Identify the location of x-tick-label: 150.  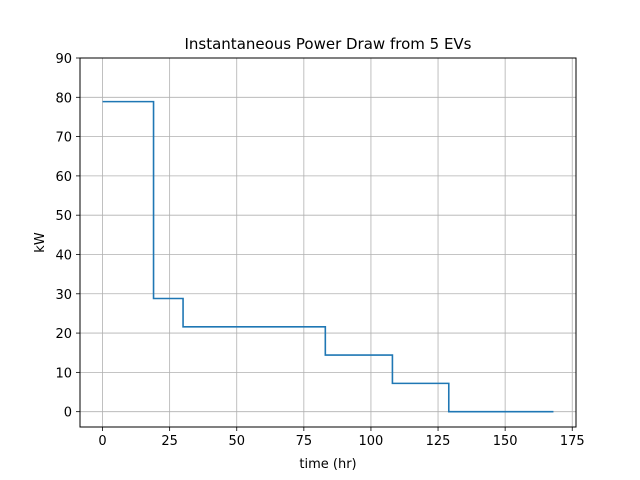
(505, 441).